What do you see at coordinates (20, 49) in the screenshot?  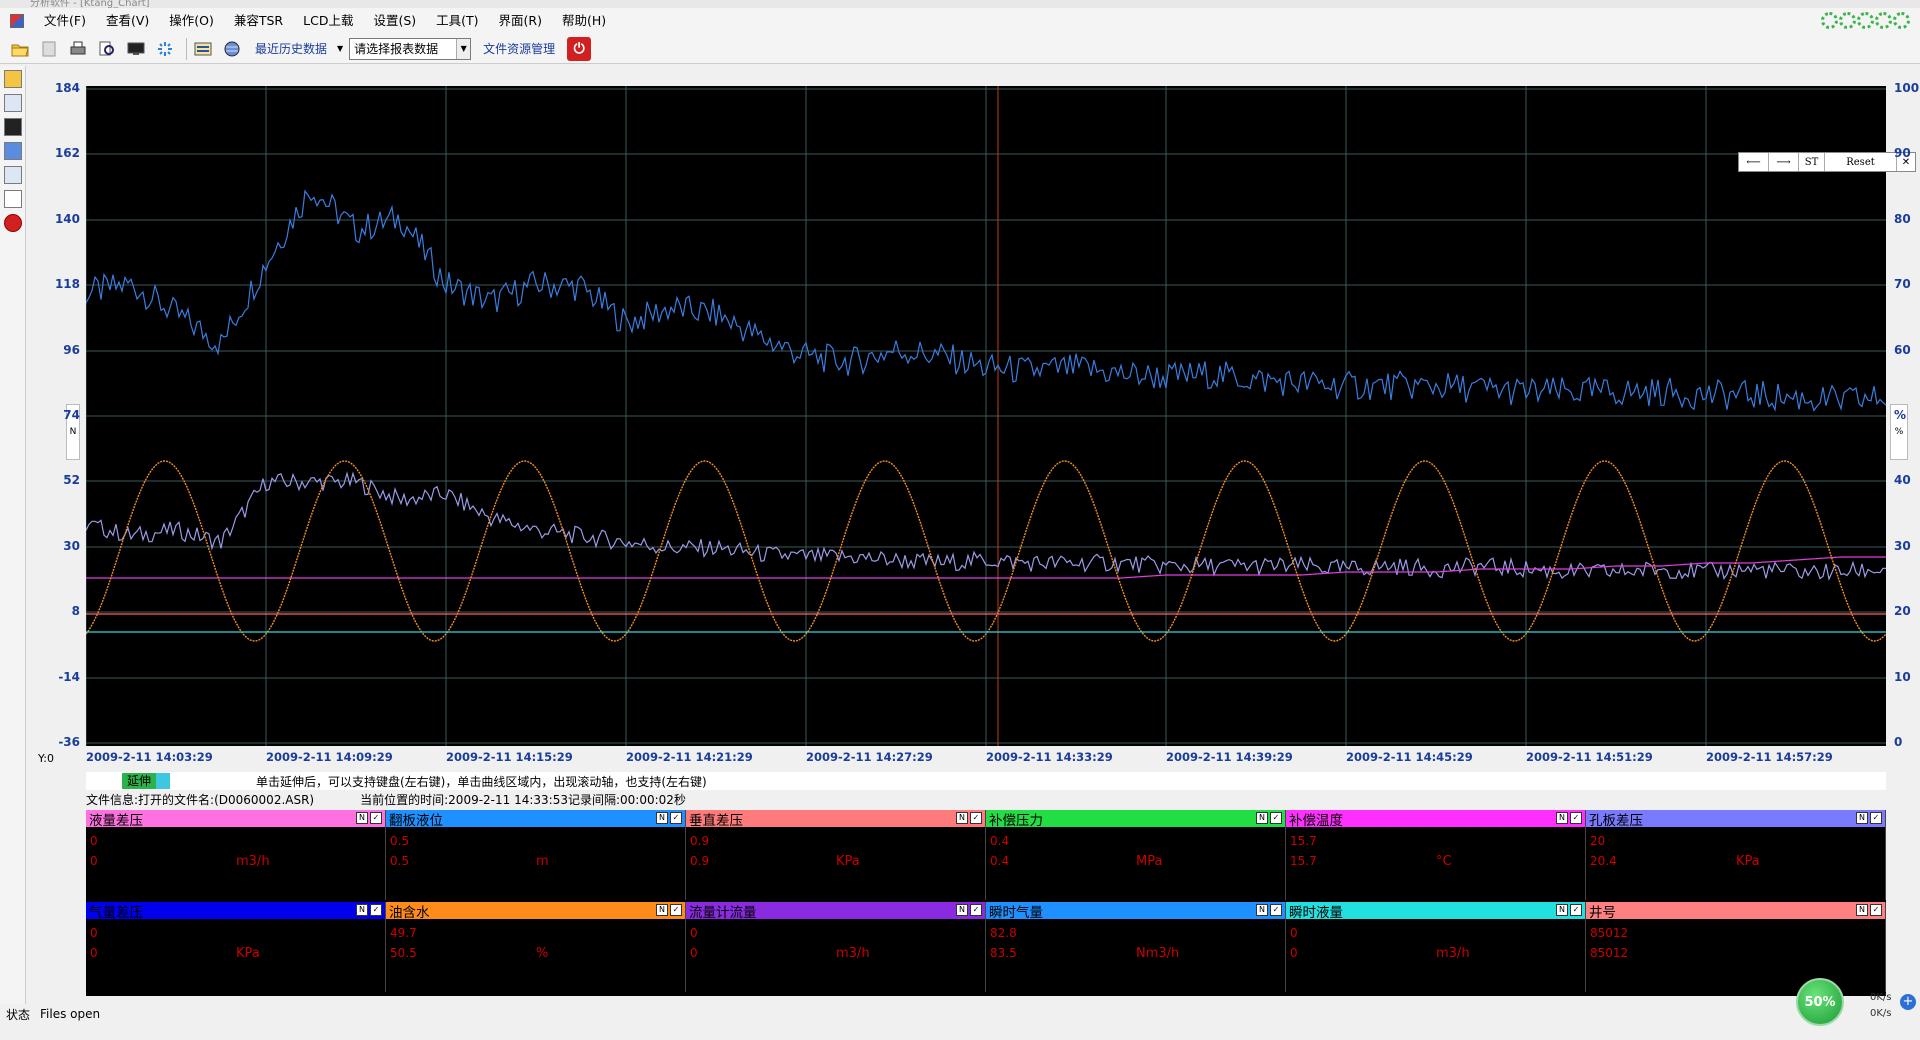 I see `open-folder-button` at bounding box center [20, 49].